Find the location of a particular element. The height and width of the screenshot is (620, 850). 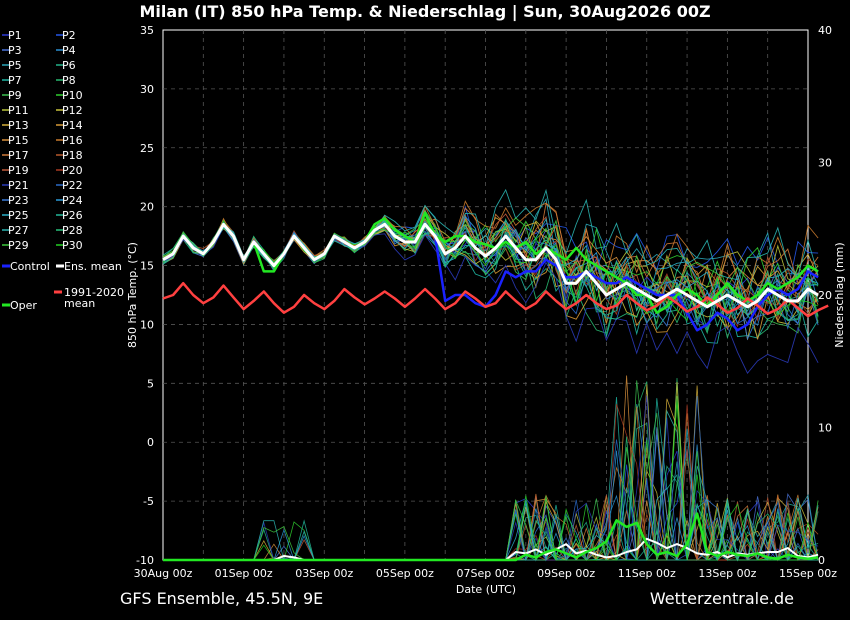

legend-label: P21 is located at coordinates (18, 185).